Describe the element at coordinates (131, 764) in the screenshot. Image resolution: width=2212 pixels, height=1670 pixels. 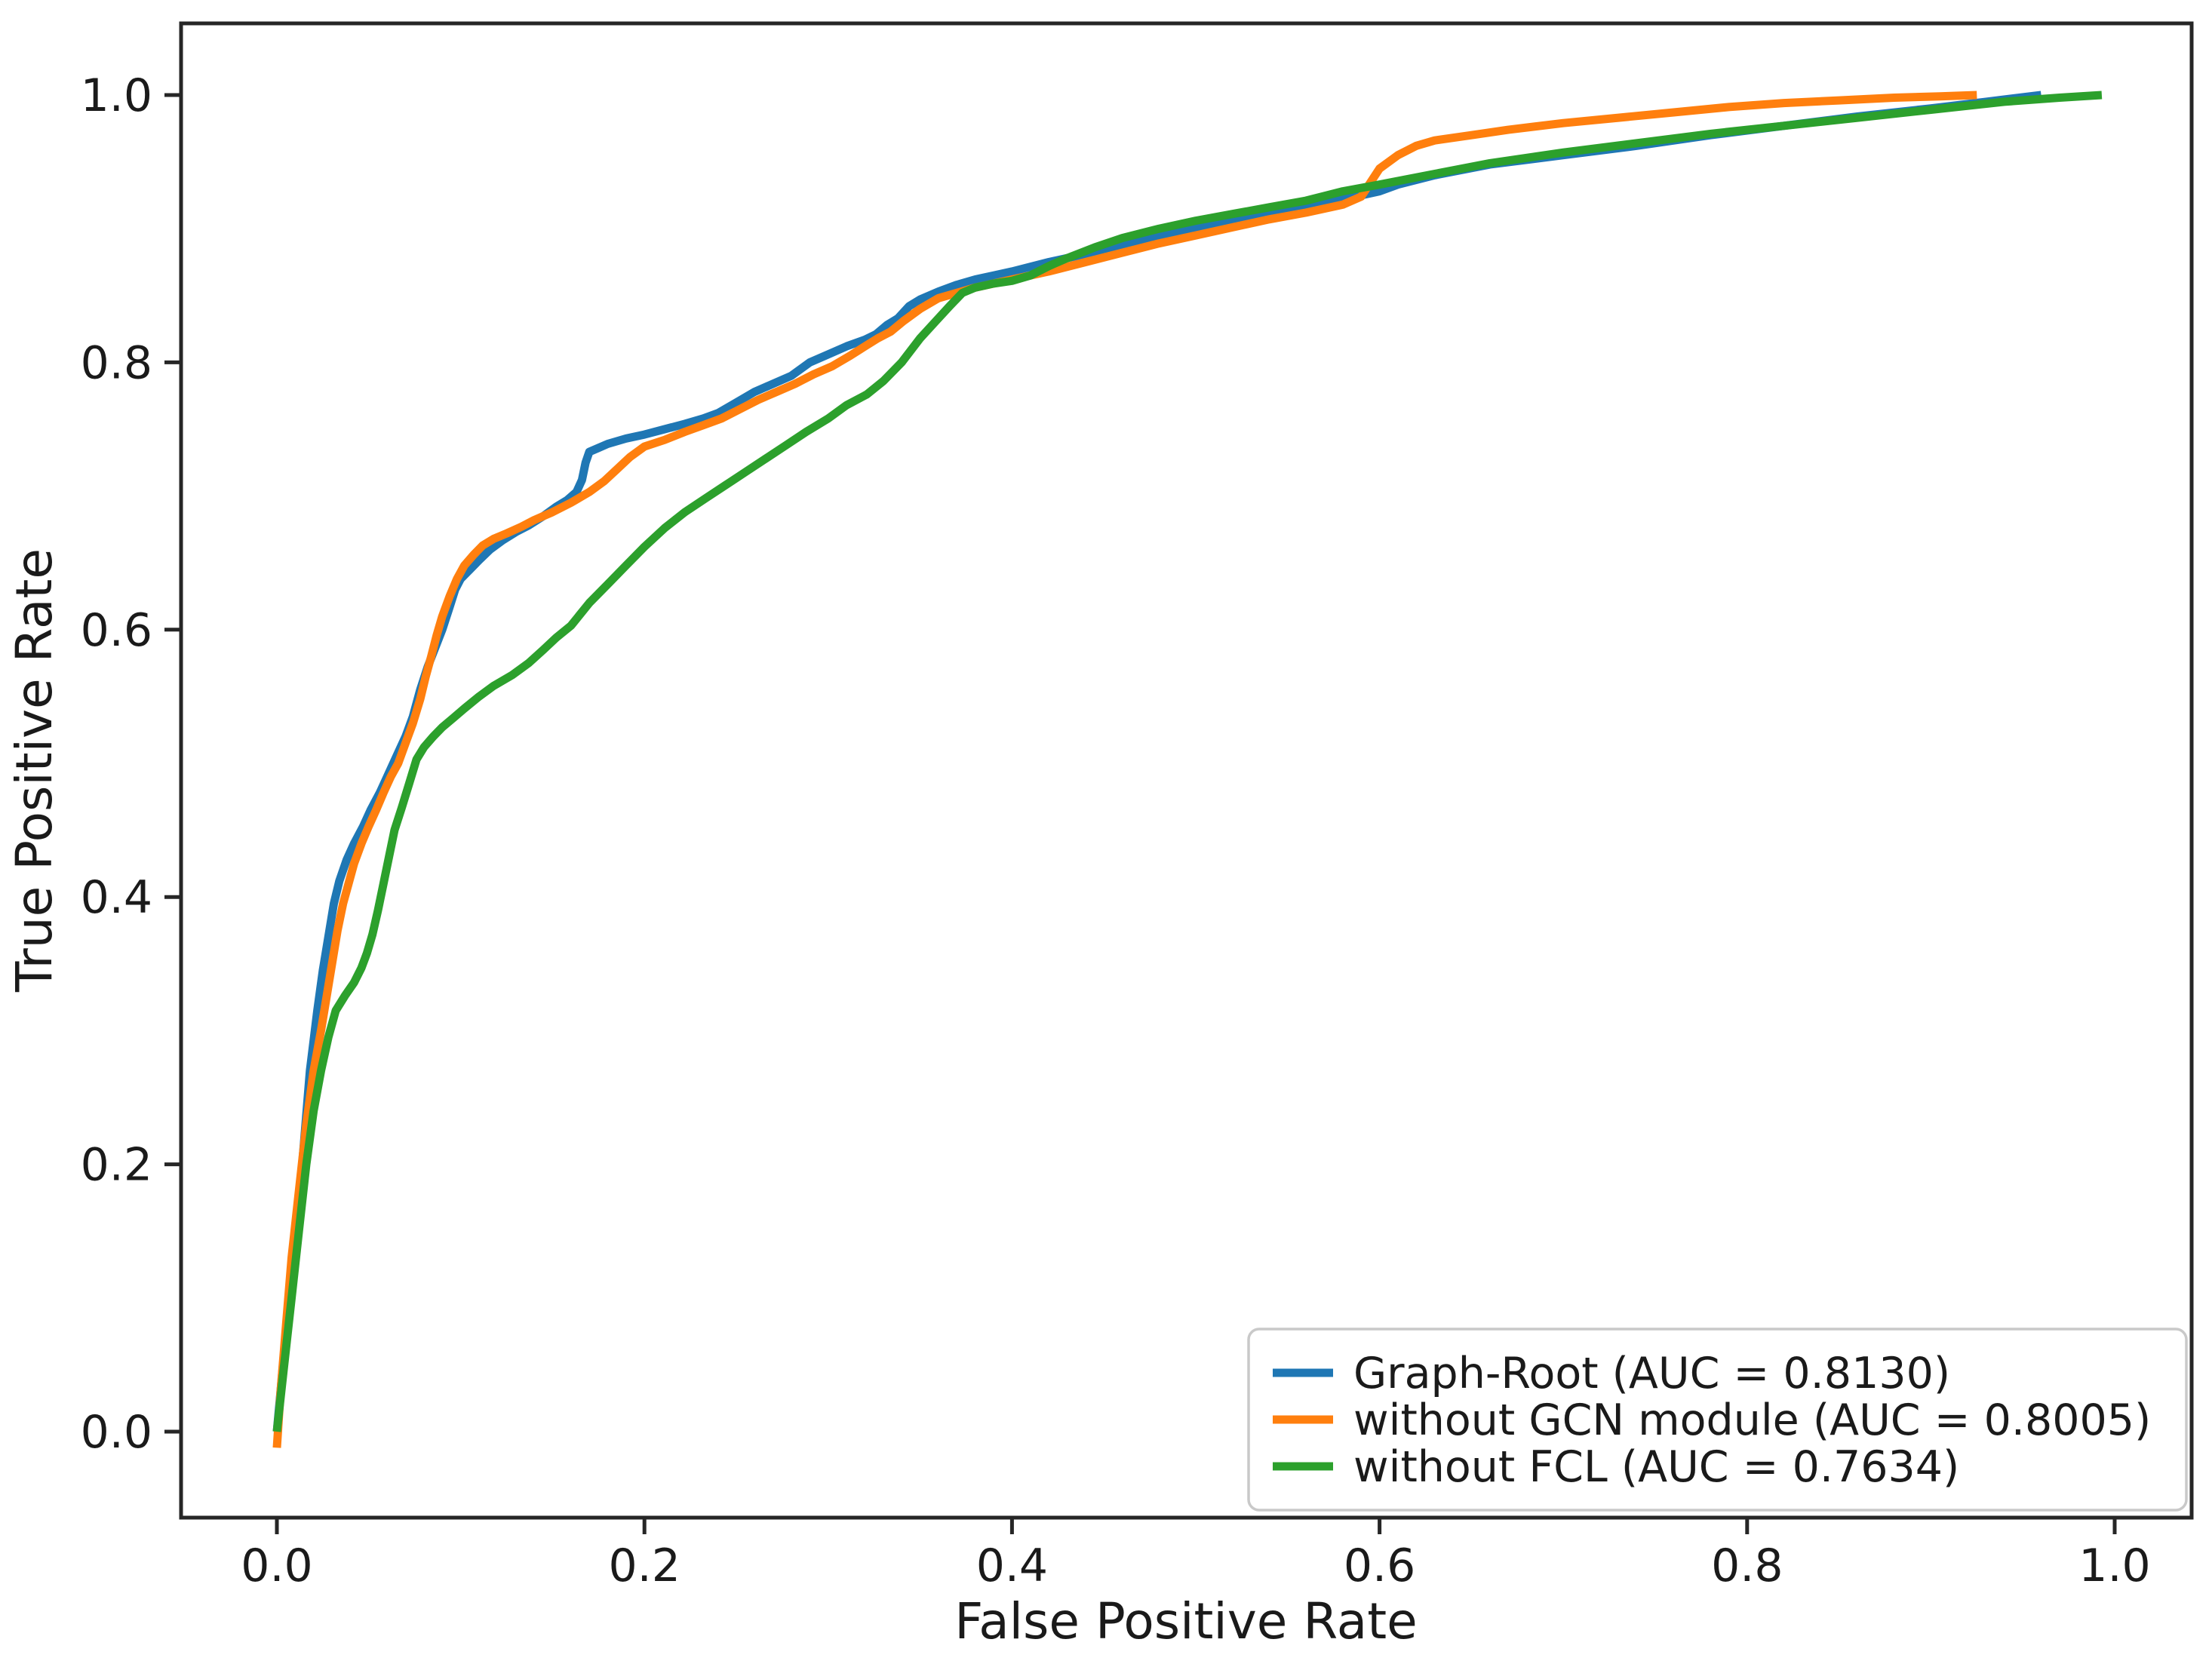
I see `y-axis-ticks: 0.0 0.2 0.4 0.6 0.8 1.0` at that location.